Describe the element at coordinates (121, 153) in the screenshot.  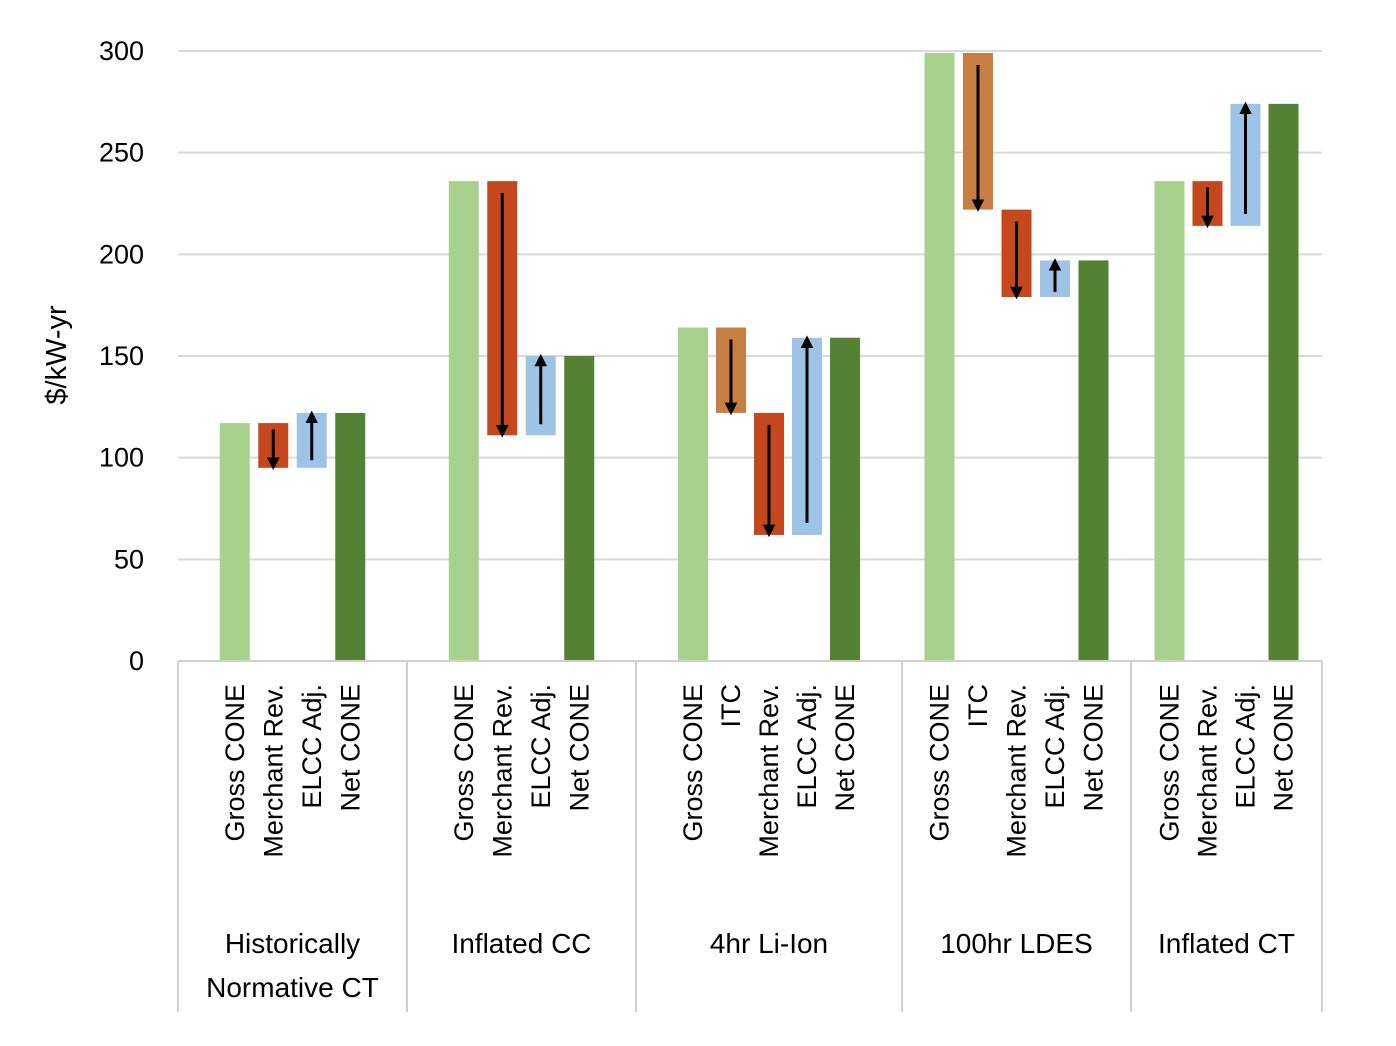
I see `y-tick-label: 250` at that location.